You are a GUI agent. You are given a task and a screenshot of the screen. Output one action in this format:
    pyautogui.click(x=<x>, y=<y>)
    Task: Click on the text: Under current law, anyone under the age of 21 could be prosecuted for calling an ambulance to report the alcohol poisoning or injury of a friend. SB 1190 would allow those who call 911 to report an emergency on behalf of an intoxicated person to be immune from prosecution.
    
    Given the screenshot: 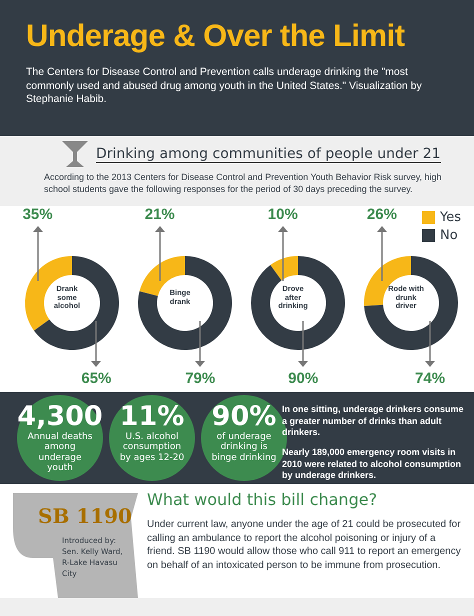 What is the action you would take?
    pyautogui.click(x=304, y=545)
    